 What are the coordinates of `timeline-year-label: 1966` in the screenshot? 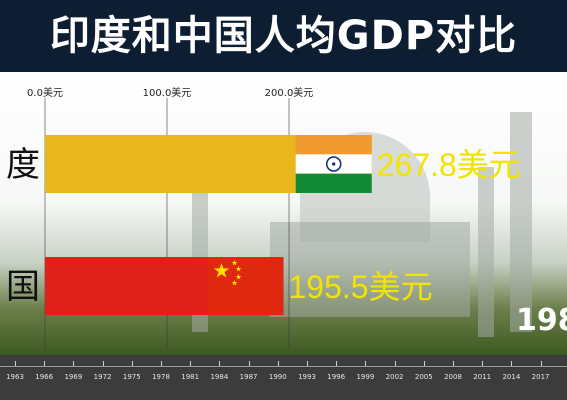 It's located at (44, 377).